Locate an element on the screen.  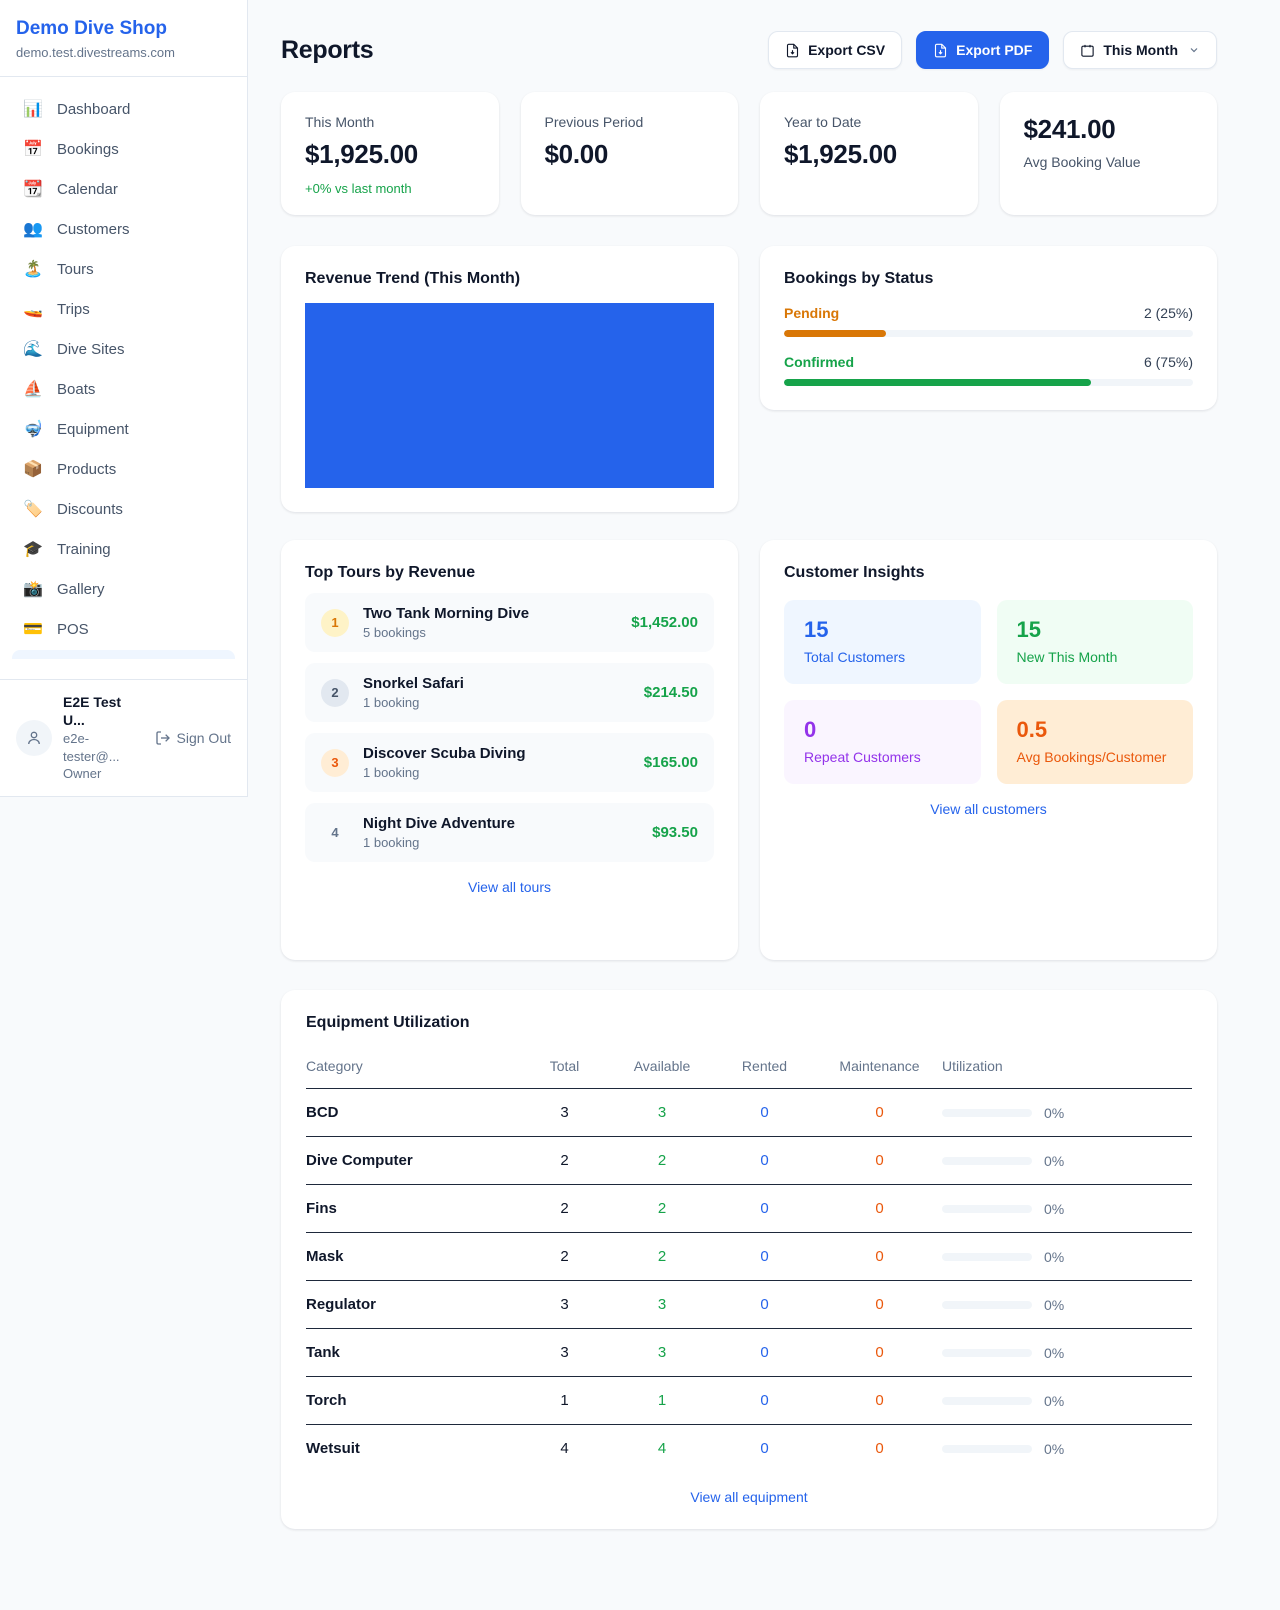
file-download-icon is located at coordinates (941, 50).